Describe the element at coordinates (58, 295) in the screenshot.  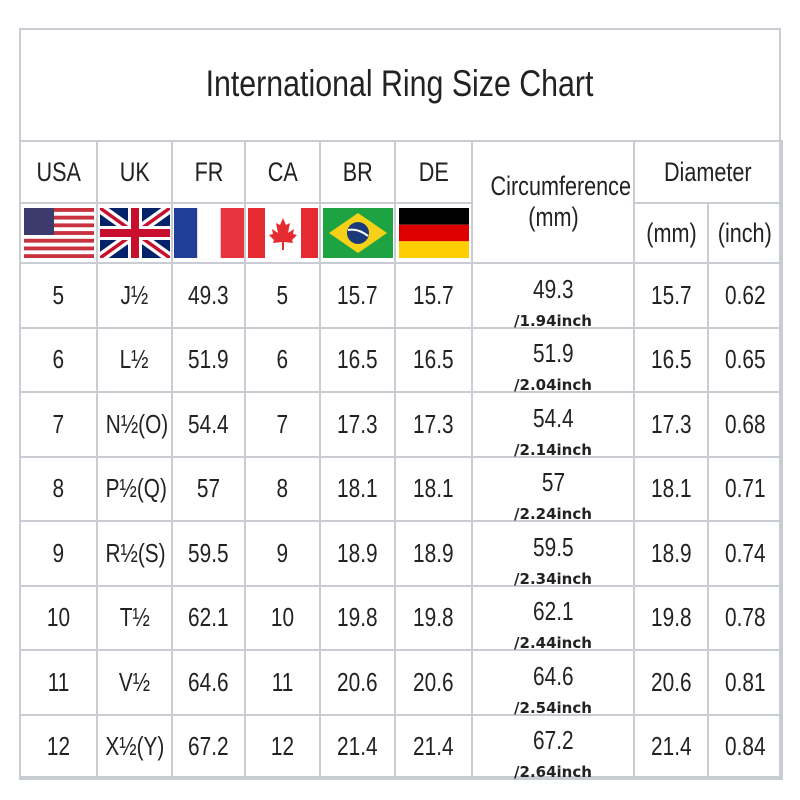
I see `cell-usa: 5` at that location.